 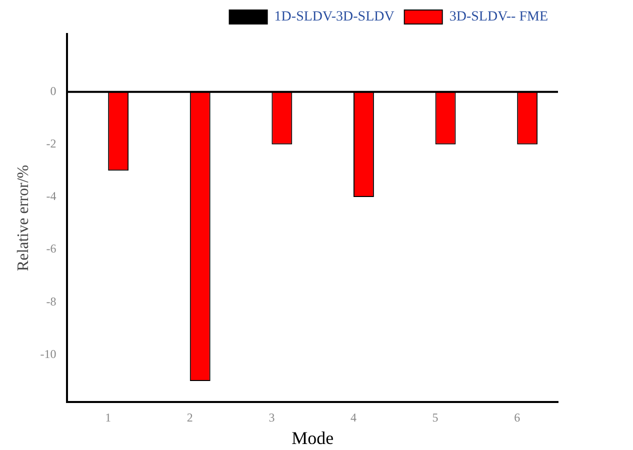 What do you see at coordinates (334, 17) in the screenshot?
I see `legend-label: 1D-SLDV-3D-SLDV` at bounding box center [334, 17].